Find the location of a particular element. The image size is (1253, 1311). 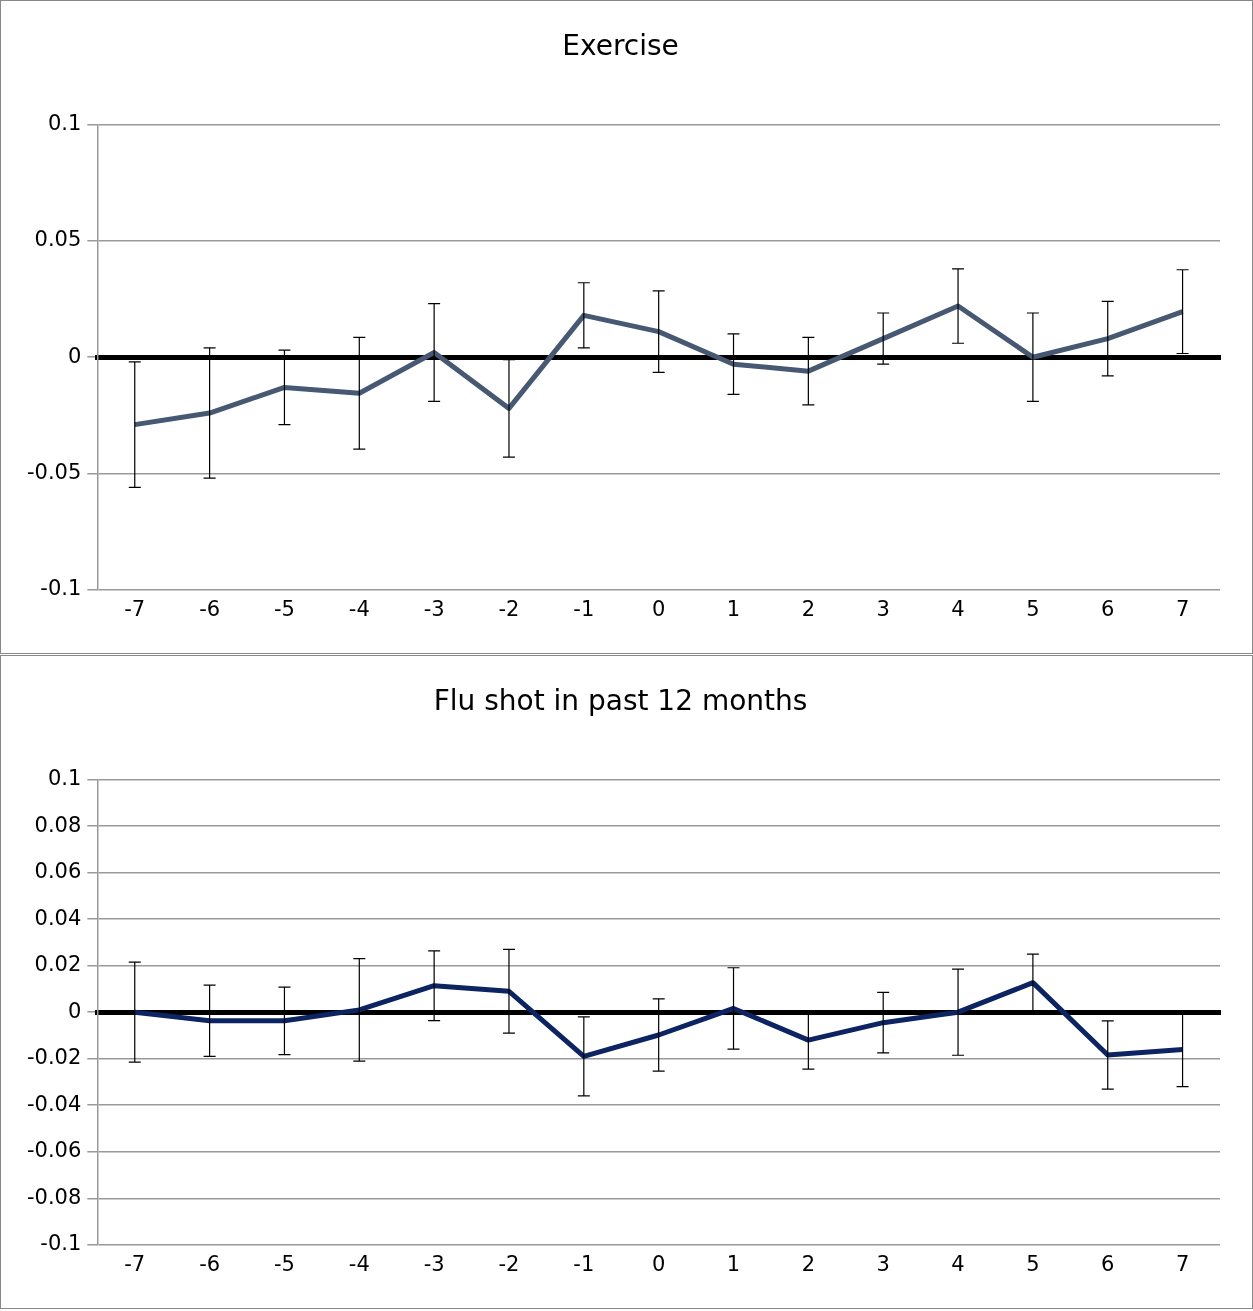

chart-title: Exercise is located at coordinates (620, 46).